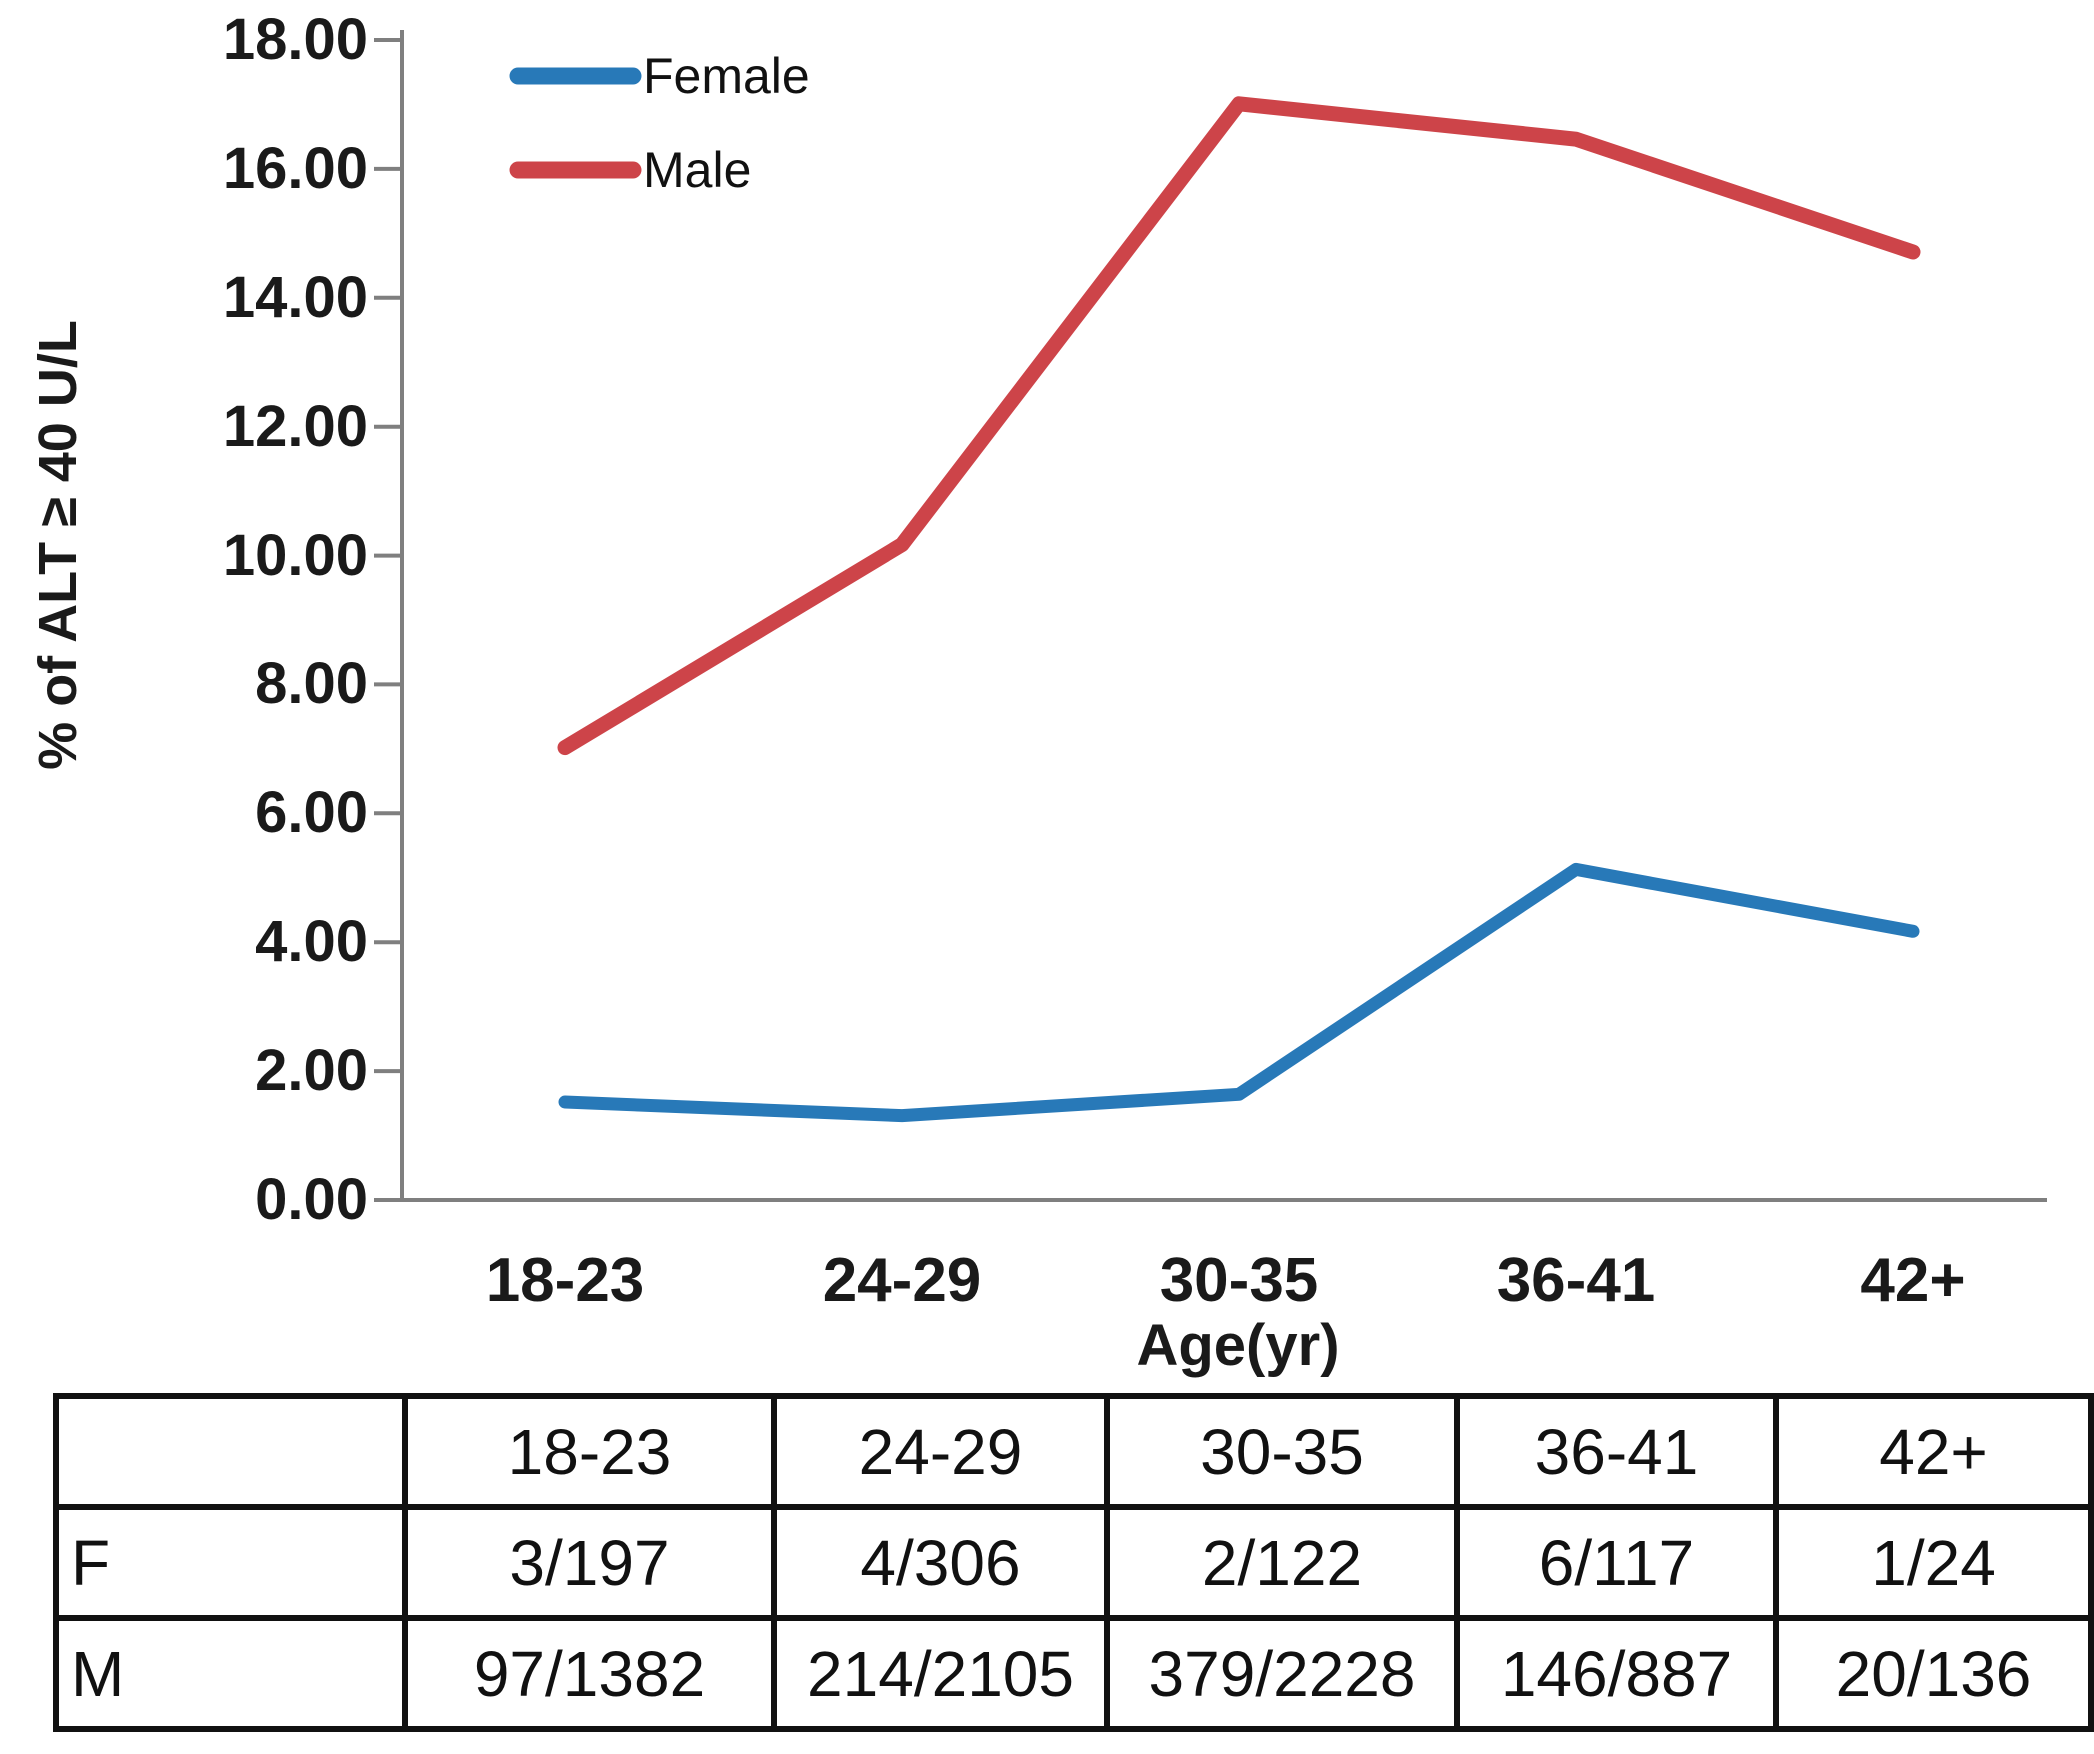 The height and width of the screenshot is (1754, 2094). What do you see at coordinates (230, 1562) in the screenshot?
I see `table-row-label: F` at bounding box center [230, 1562].